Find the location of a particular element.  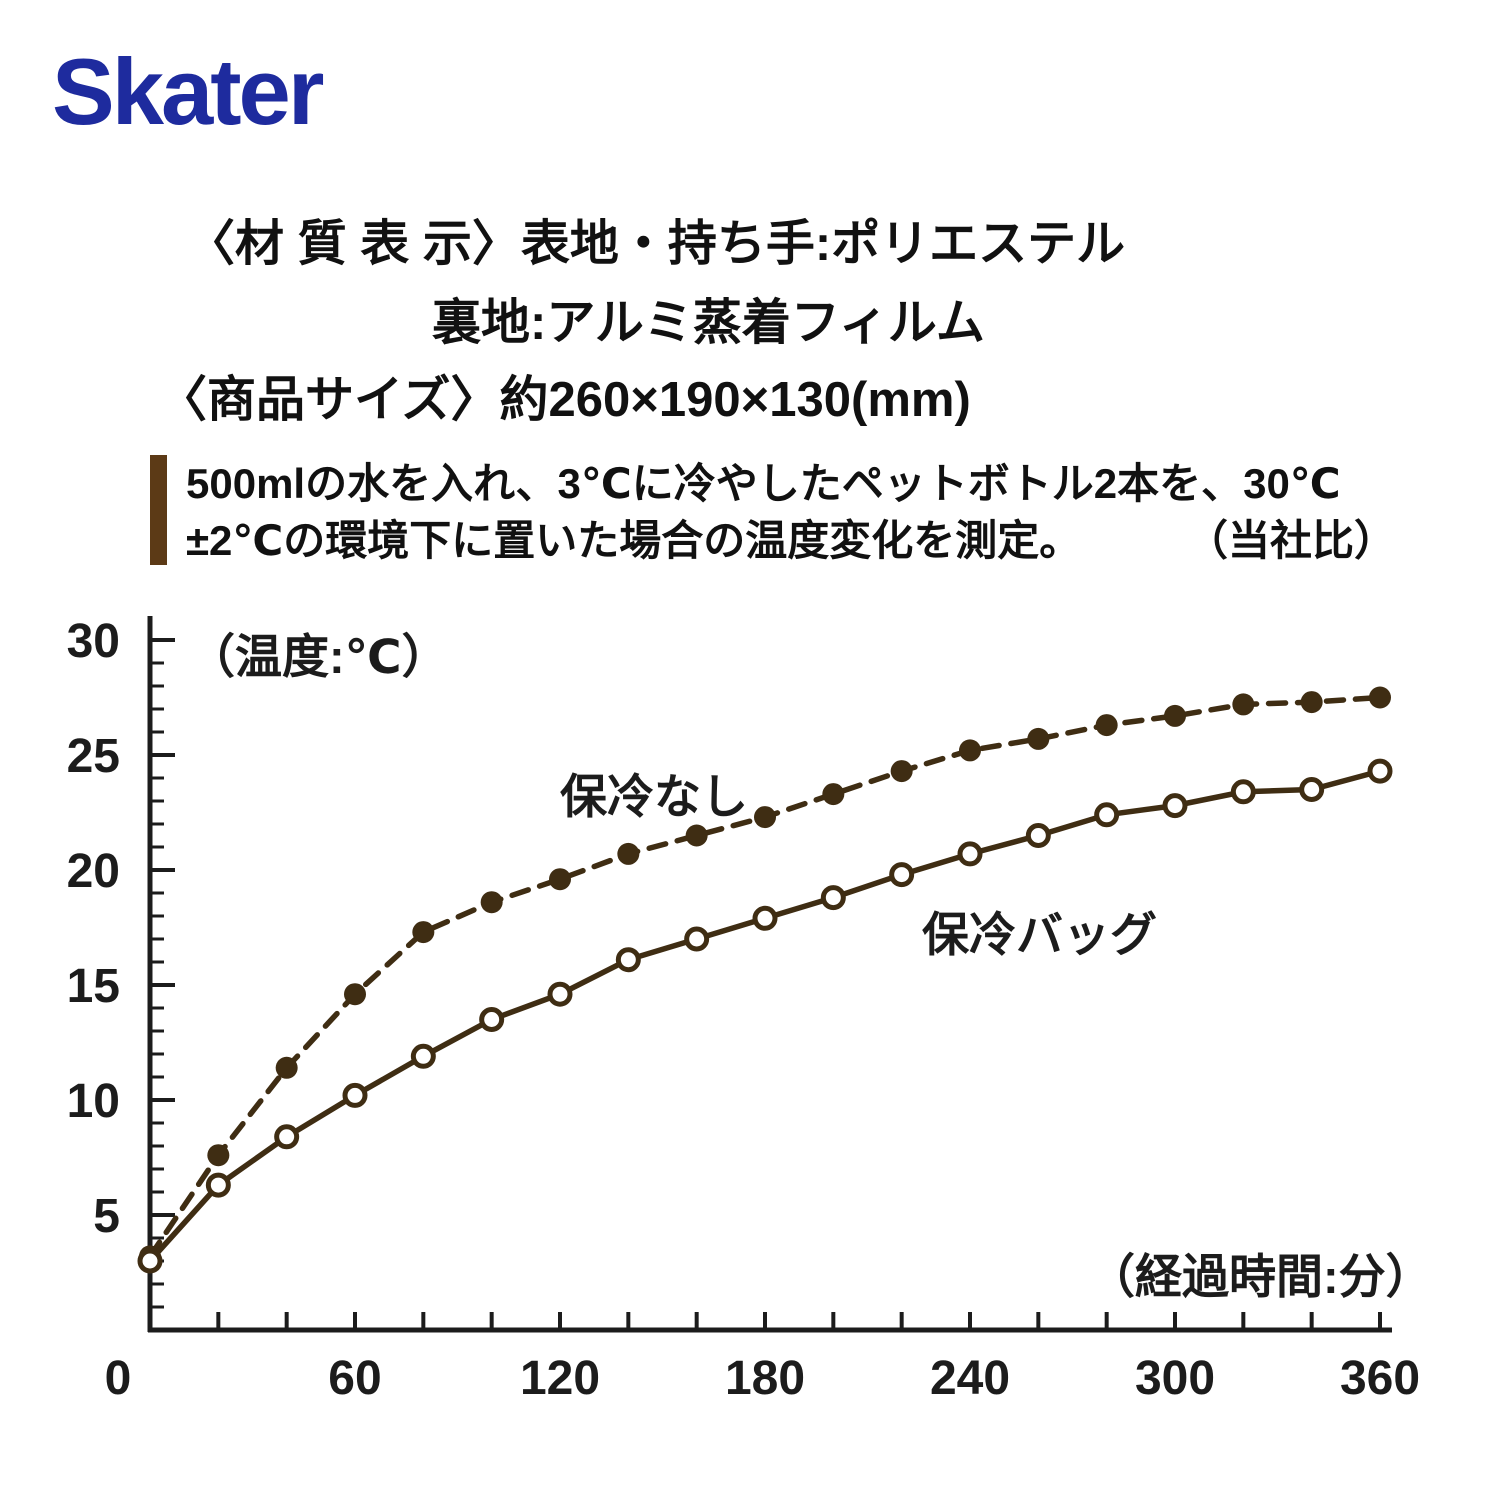

y-axis-title: （温度:℃） is located at coordinates (318, 656).